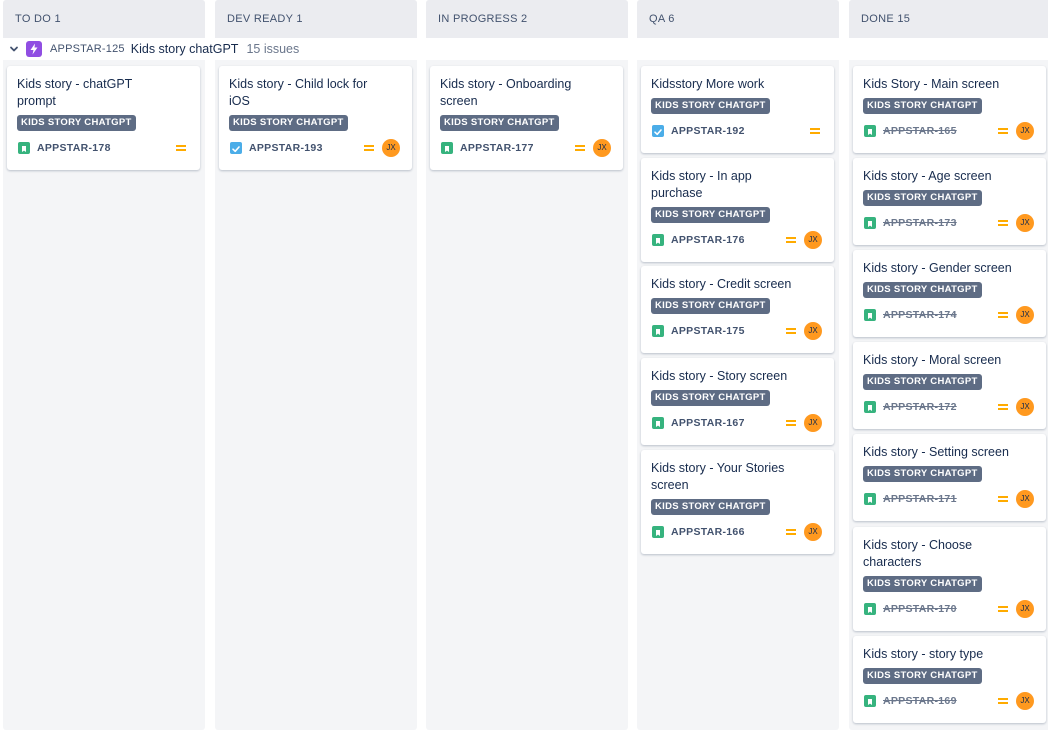  Describe the element at coordinates (662, 19) in the screenshot. I see `column-title: QA 6` at that location.